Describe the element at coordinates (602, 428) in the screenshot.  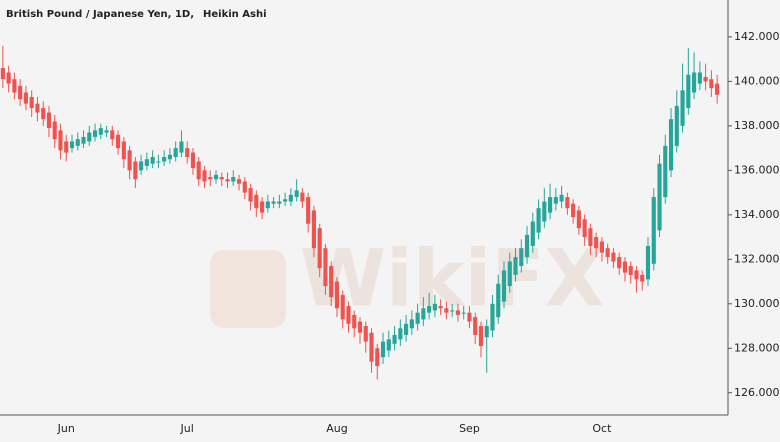
I see `x-tick-label: Oct` at that location.